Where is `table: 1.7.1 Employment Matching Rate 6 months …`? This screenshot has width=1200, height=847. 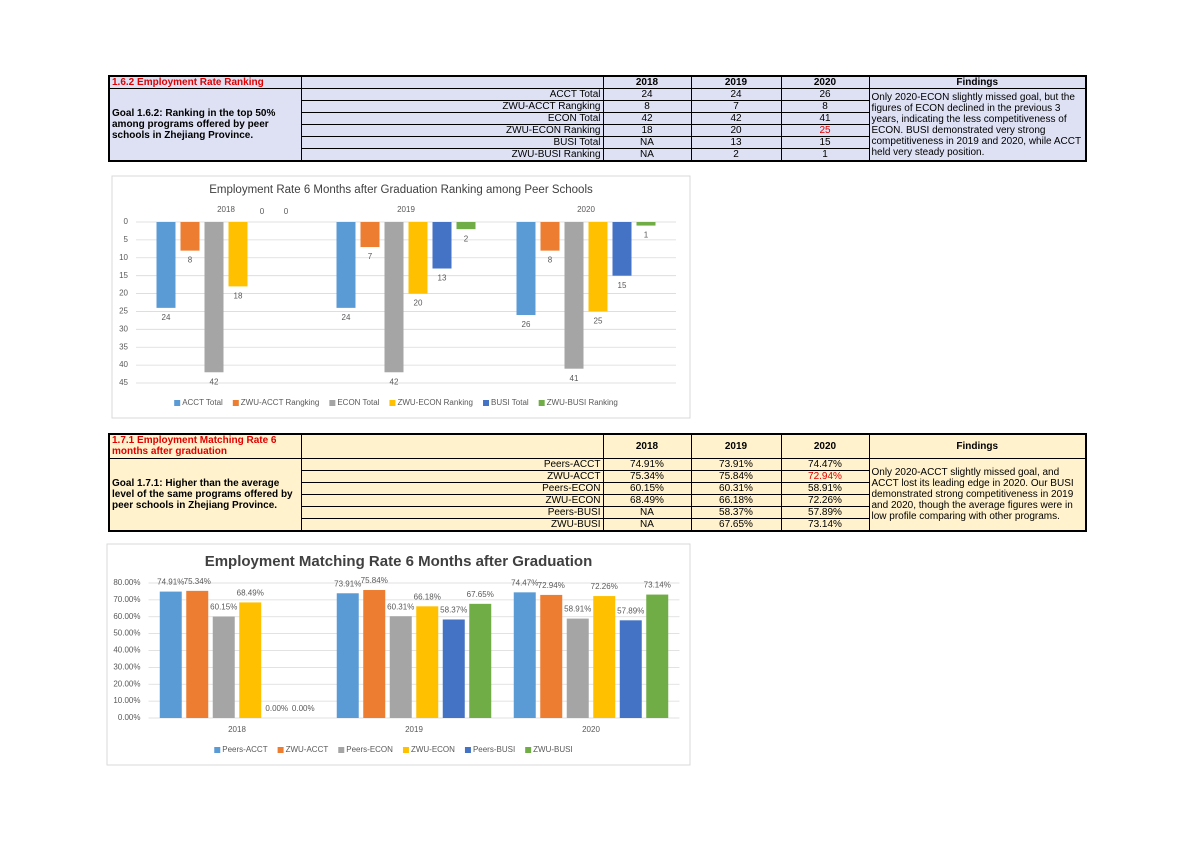
table: 1.7.1 Employment Matching Rate 6 months … is located at coordinates (597, 482).